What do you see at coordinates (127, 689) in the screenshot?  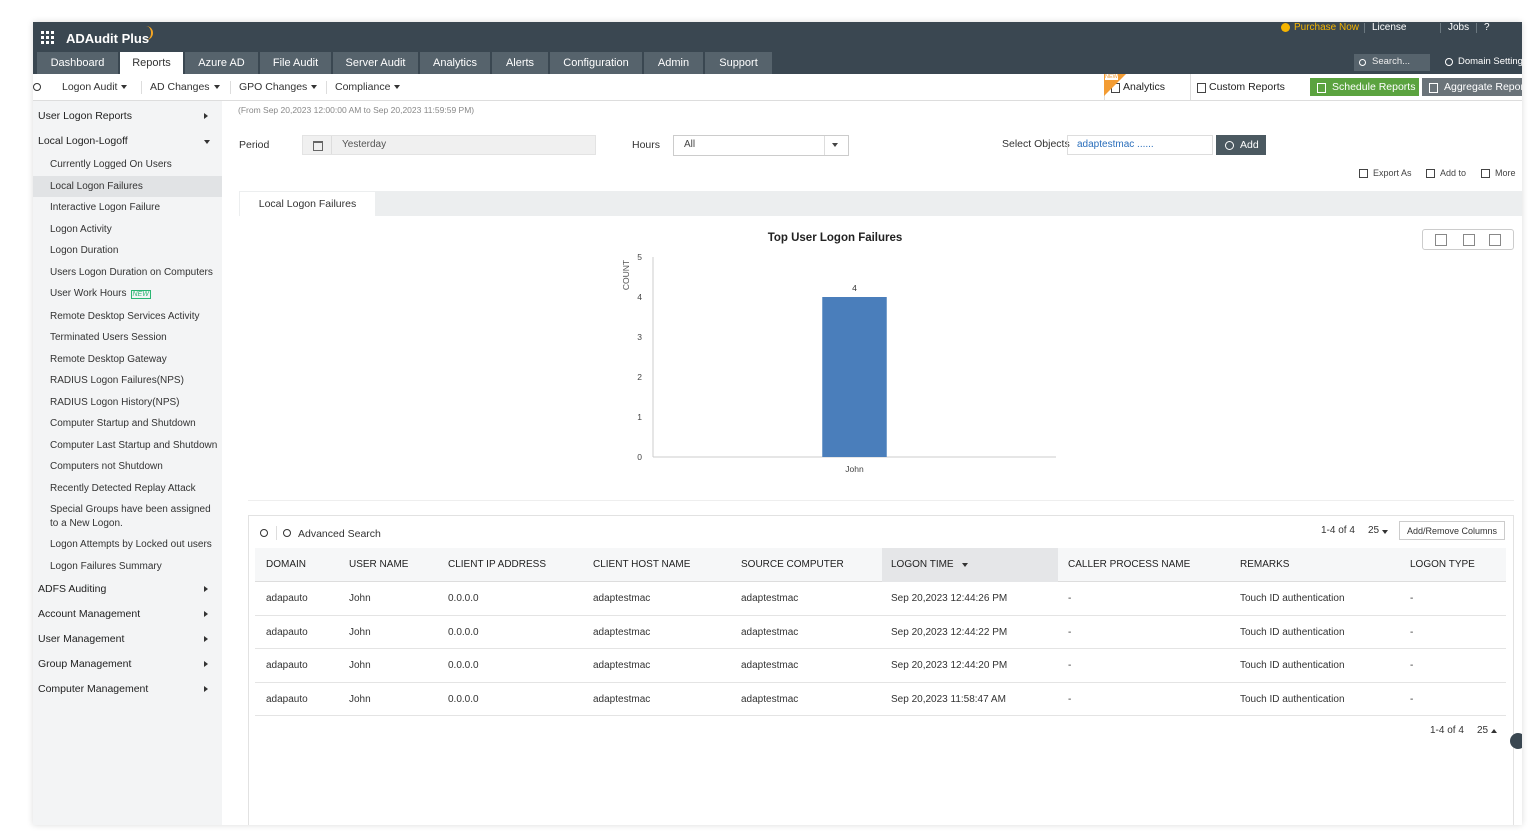 I see `sidebar-group: Computer Management` at bounding box center [127, 689].